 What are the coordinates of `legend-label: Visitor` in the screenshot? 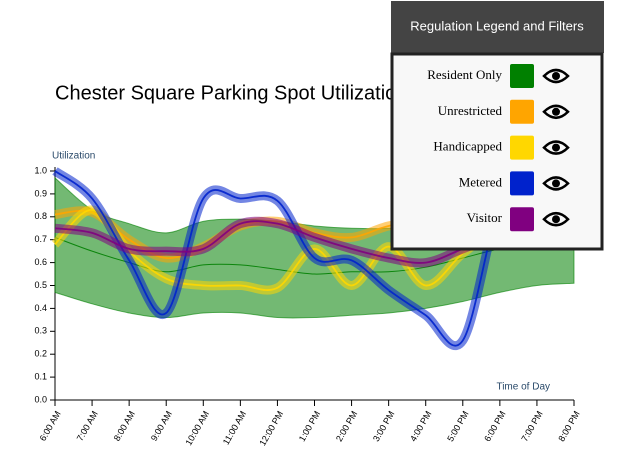 It's located at (485, 217).